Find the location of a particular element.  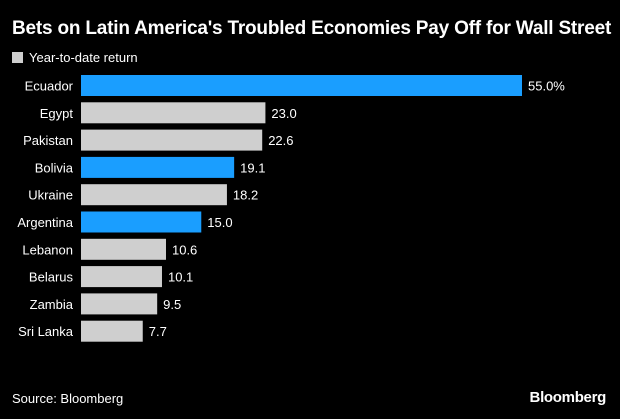

source-note: Source: Bloomberg is located at coordinates (68, 398).